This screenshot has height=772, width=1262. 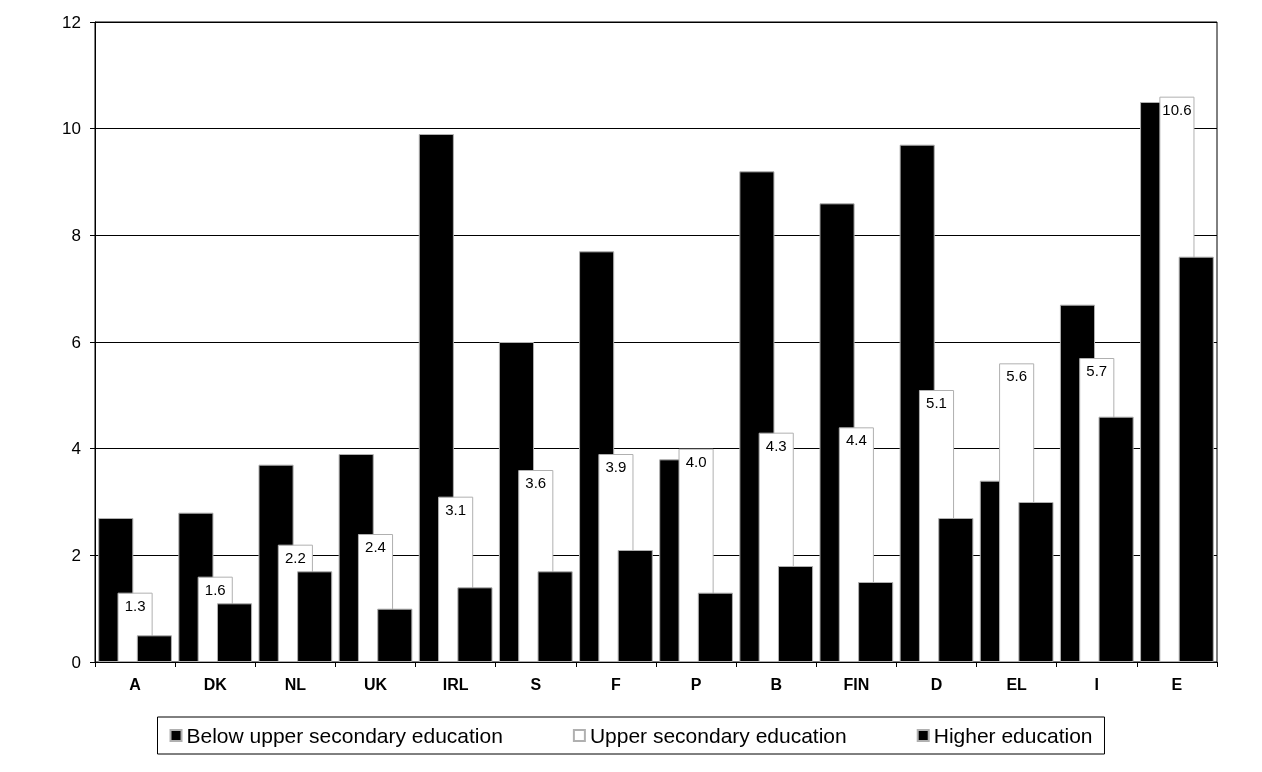 What do you see at coordinates (1017, 684) in the screenshot?
I see `x-tick-label: EL` at bounding box center [1017, 684].